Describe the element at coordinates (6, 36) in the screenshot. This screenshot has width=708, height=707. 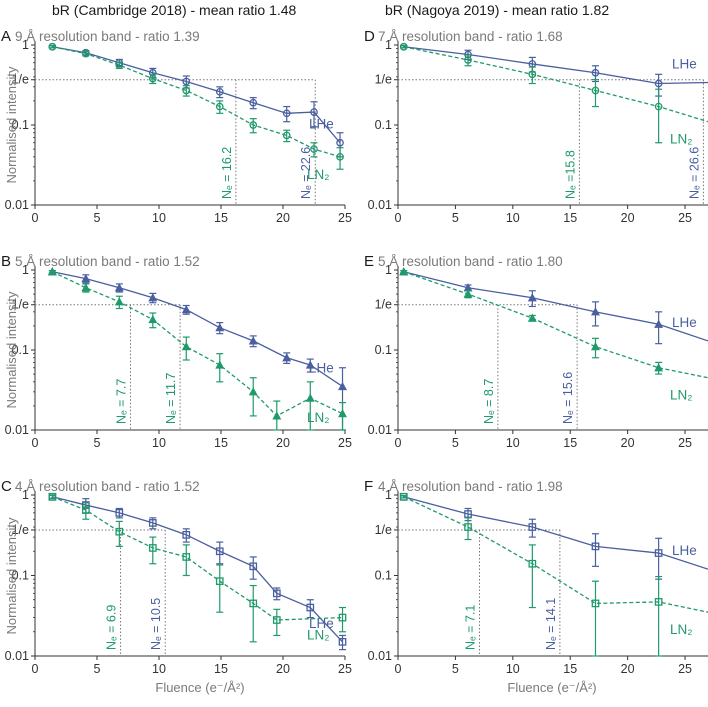
I see `panel-letter: A` at that location.